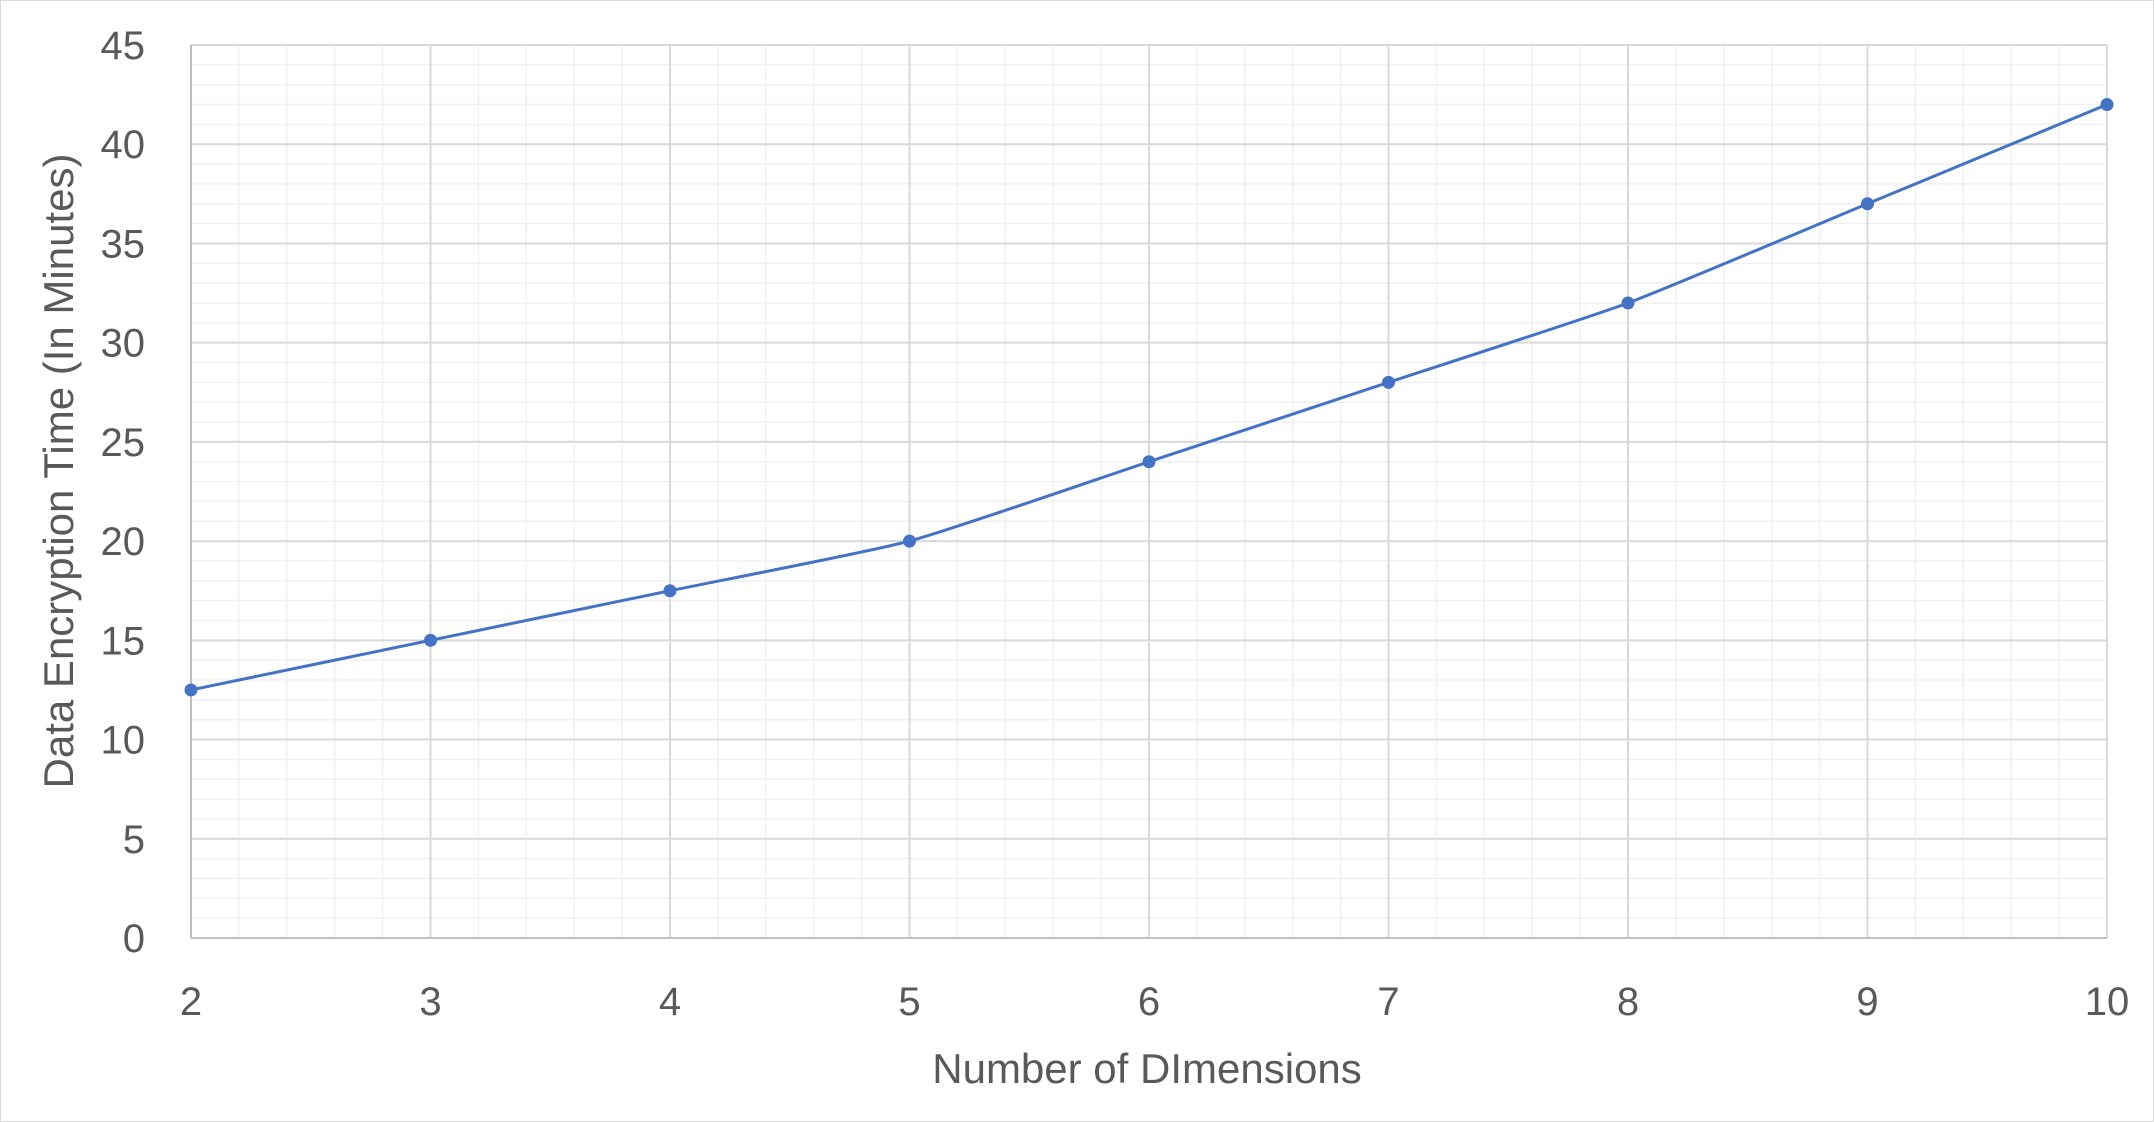  Describe the element at coordinates (123, 344) in the screenshot. I see `y-tick-label: 30` at that location.